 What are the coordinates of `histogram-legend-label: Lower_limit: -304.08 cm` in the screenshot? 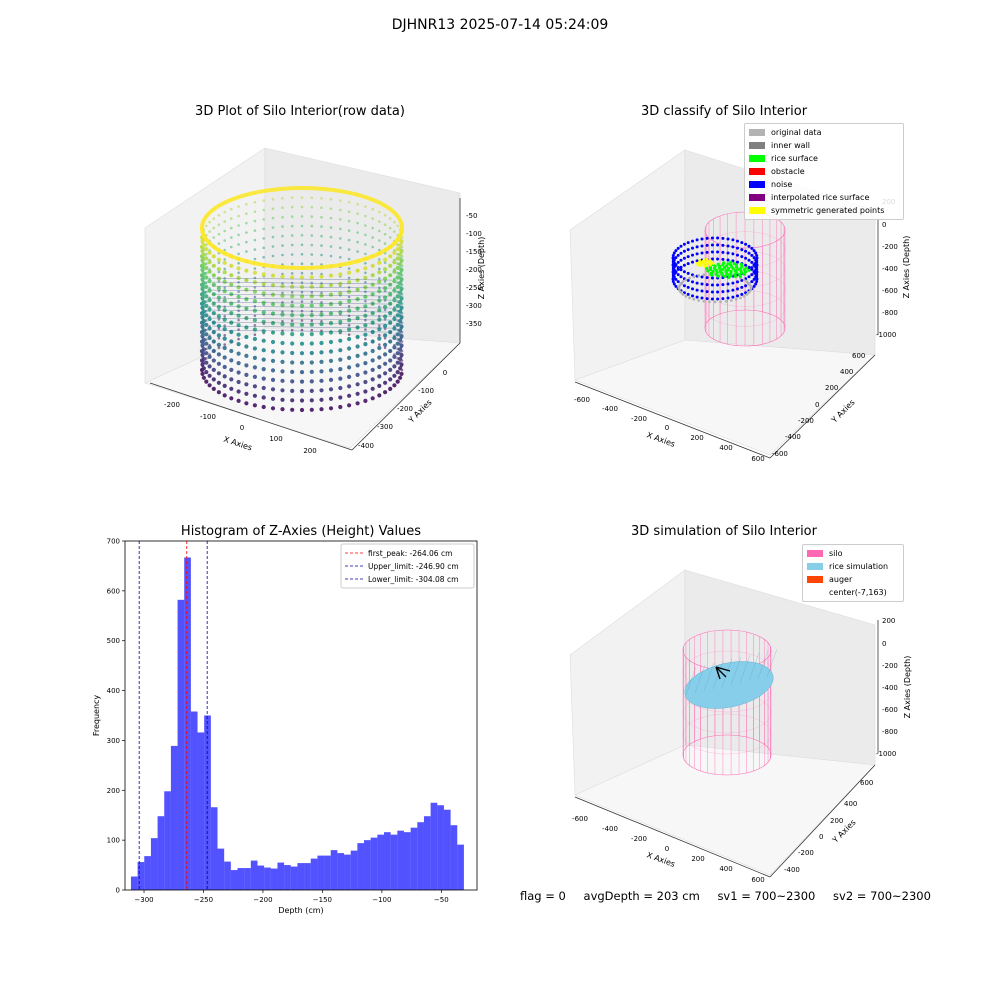 It's located at (413, 579).